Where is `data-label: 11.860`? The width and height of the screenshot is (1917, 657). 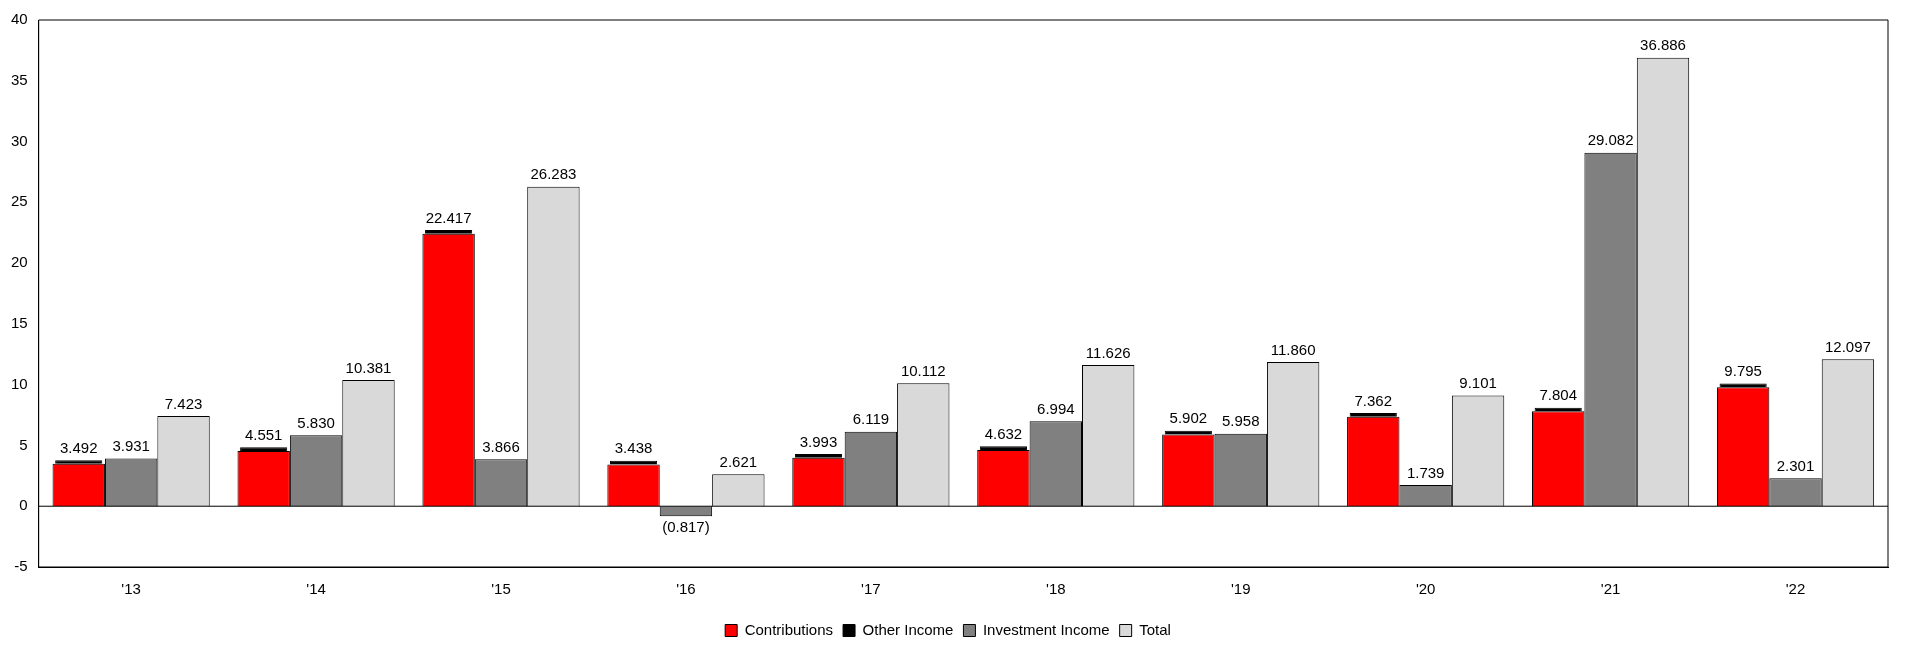
data-label: 11.860 is located at coordinates (1293, 349).